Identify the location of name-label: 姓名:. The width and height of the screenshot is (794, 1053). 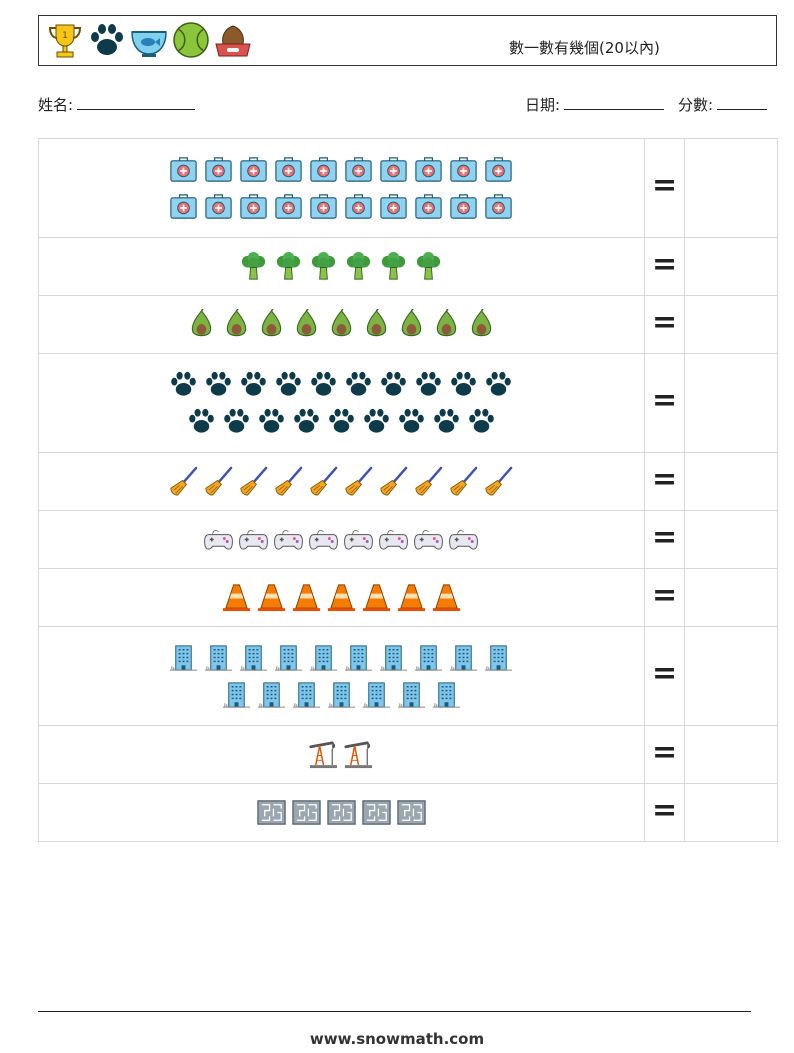
(56, 105).